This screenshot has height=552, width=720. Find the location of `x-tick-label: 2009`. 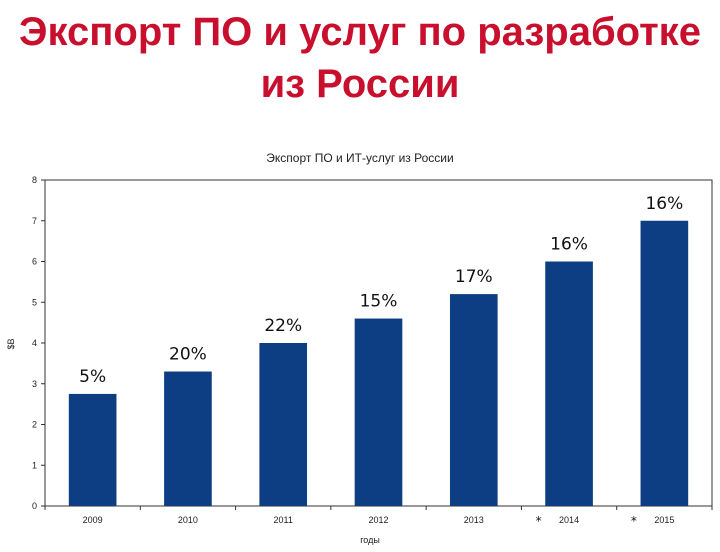

x-tick-label: 2009 is located at coordinates (93, 520).